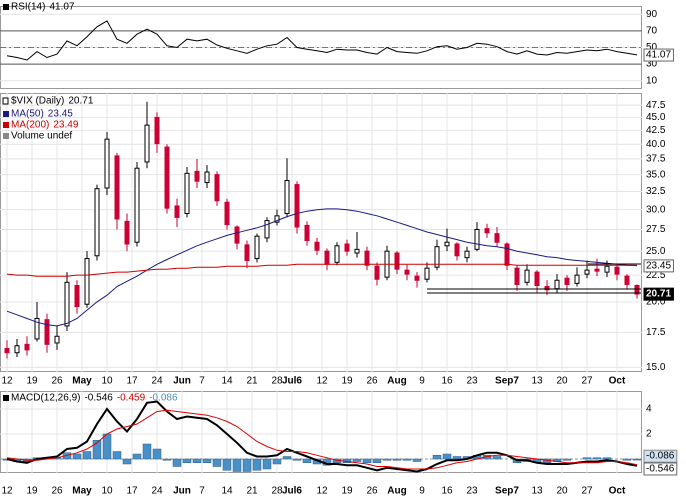  I want to click on legend-value: -0.546, so click(98, 398).